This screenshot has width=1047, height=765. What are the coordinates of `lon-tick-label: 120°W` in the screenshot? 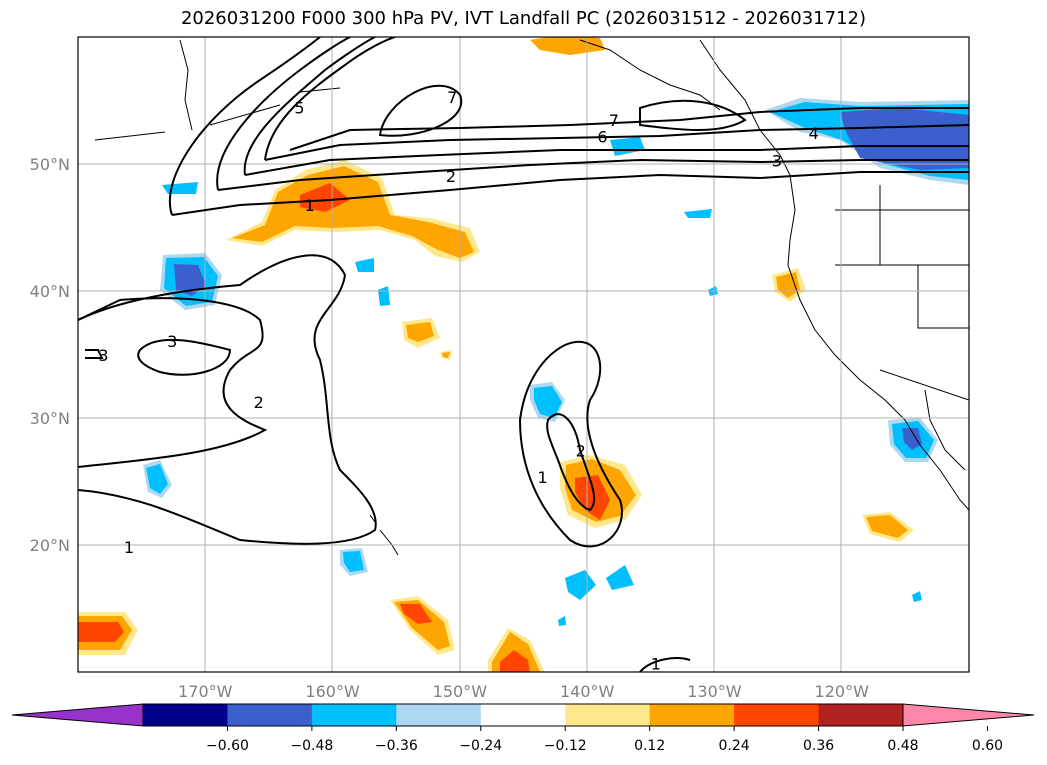 It's located at (842, 691).